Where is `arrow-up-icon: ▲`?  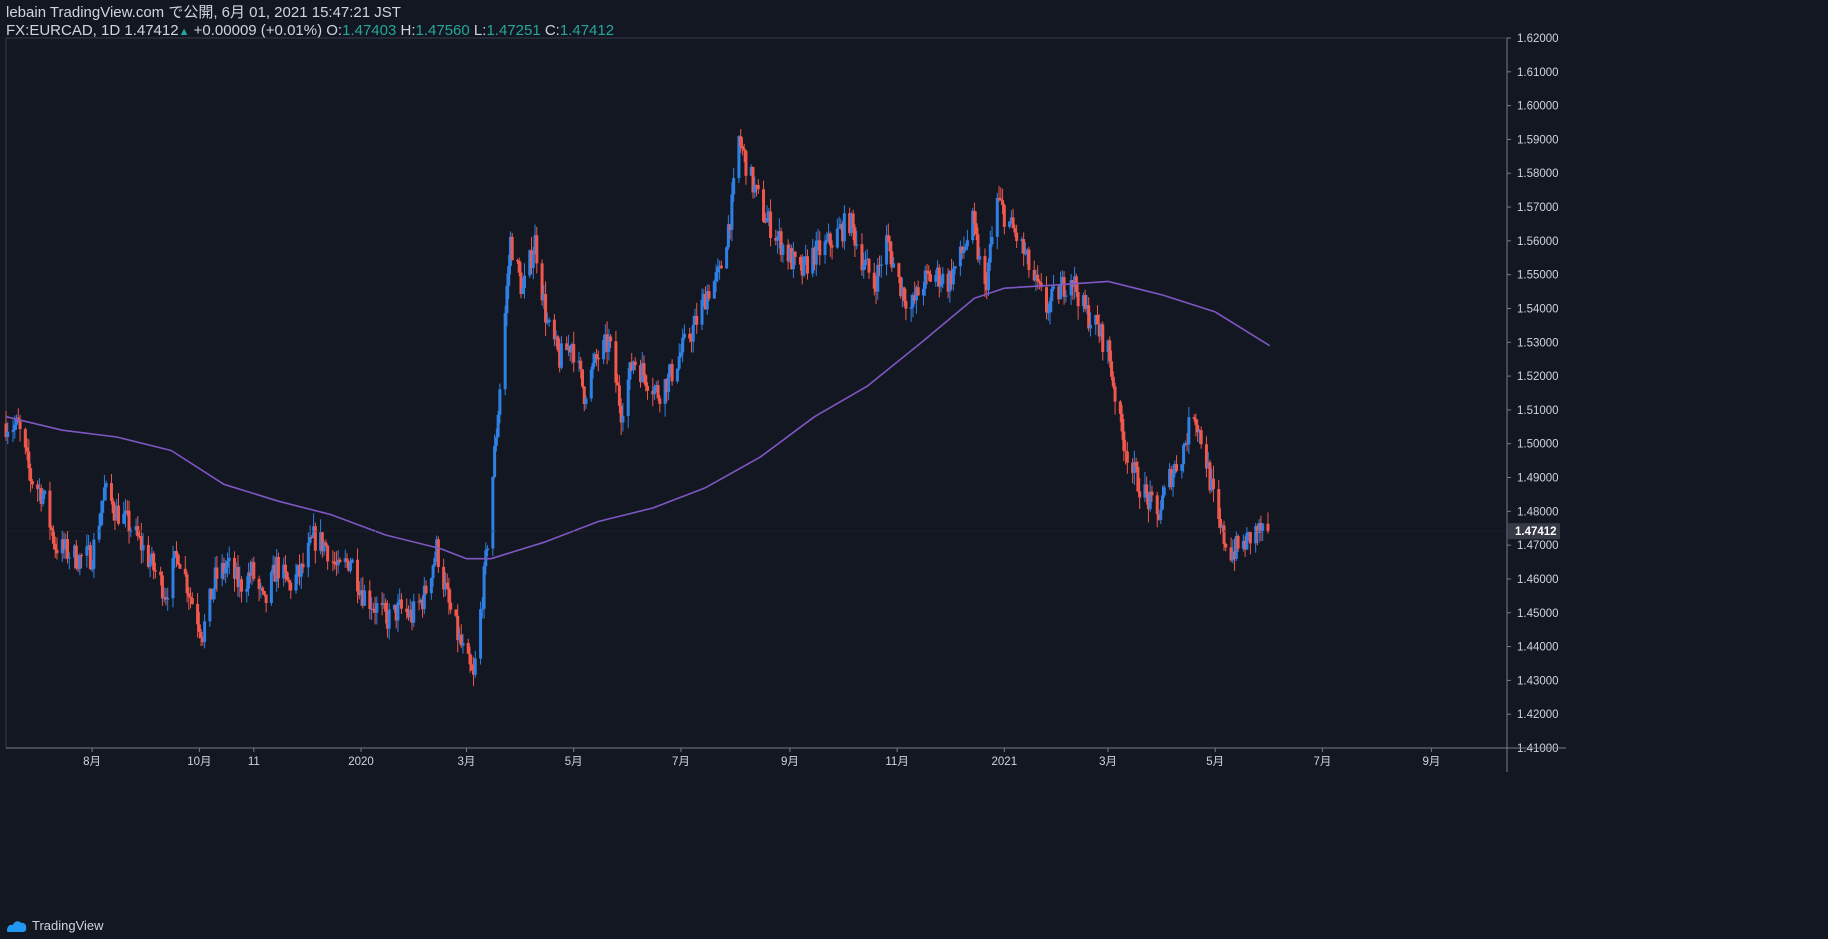
arrow-up-icon: ▲ is located at coordinates (184, 32).